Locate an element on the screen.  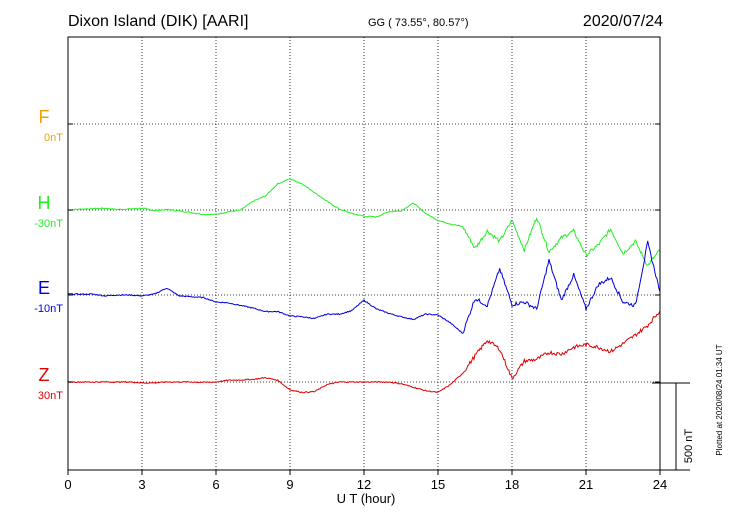
scale-bar: 500 nT is located at coordinates (673, 426).